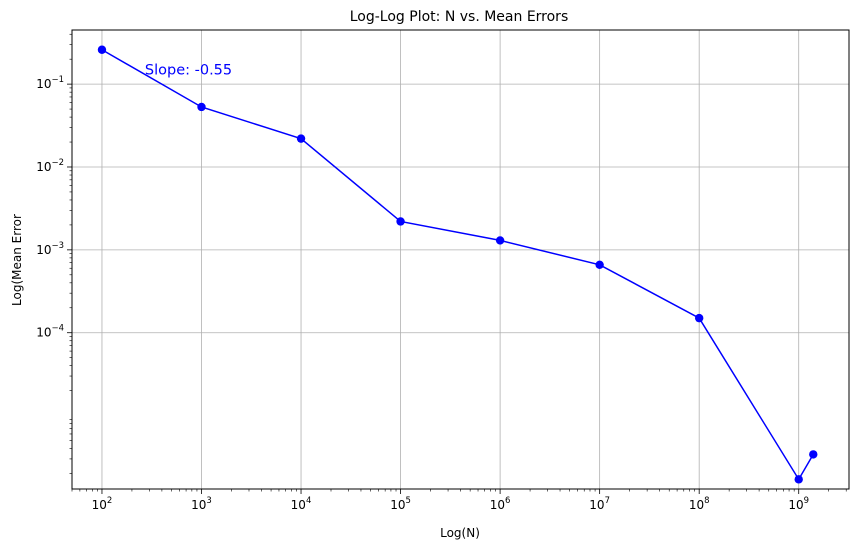 Image resolution: width=857 pixels, height=550 pixels. Describe the element at coordinates (500, 504) in the screenshot. I see `x-tick-label: 10⁶` at that location.